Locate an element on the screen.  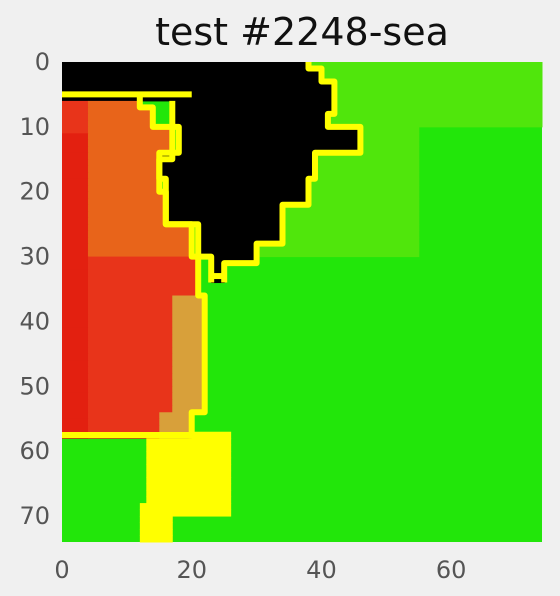
y-axis: 0 10 20 30 40 50 60 70 is located at coordinates (34, 289).